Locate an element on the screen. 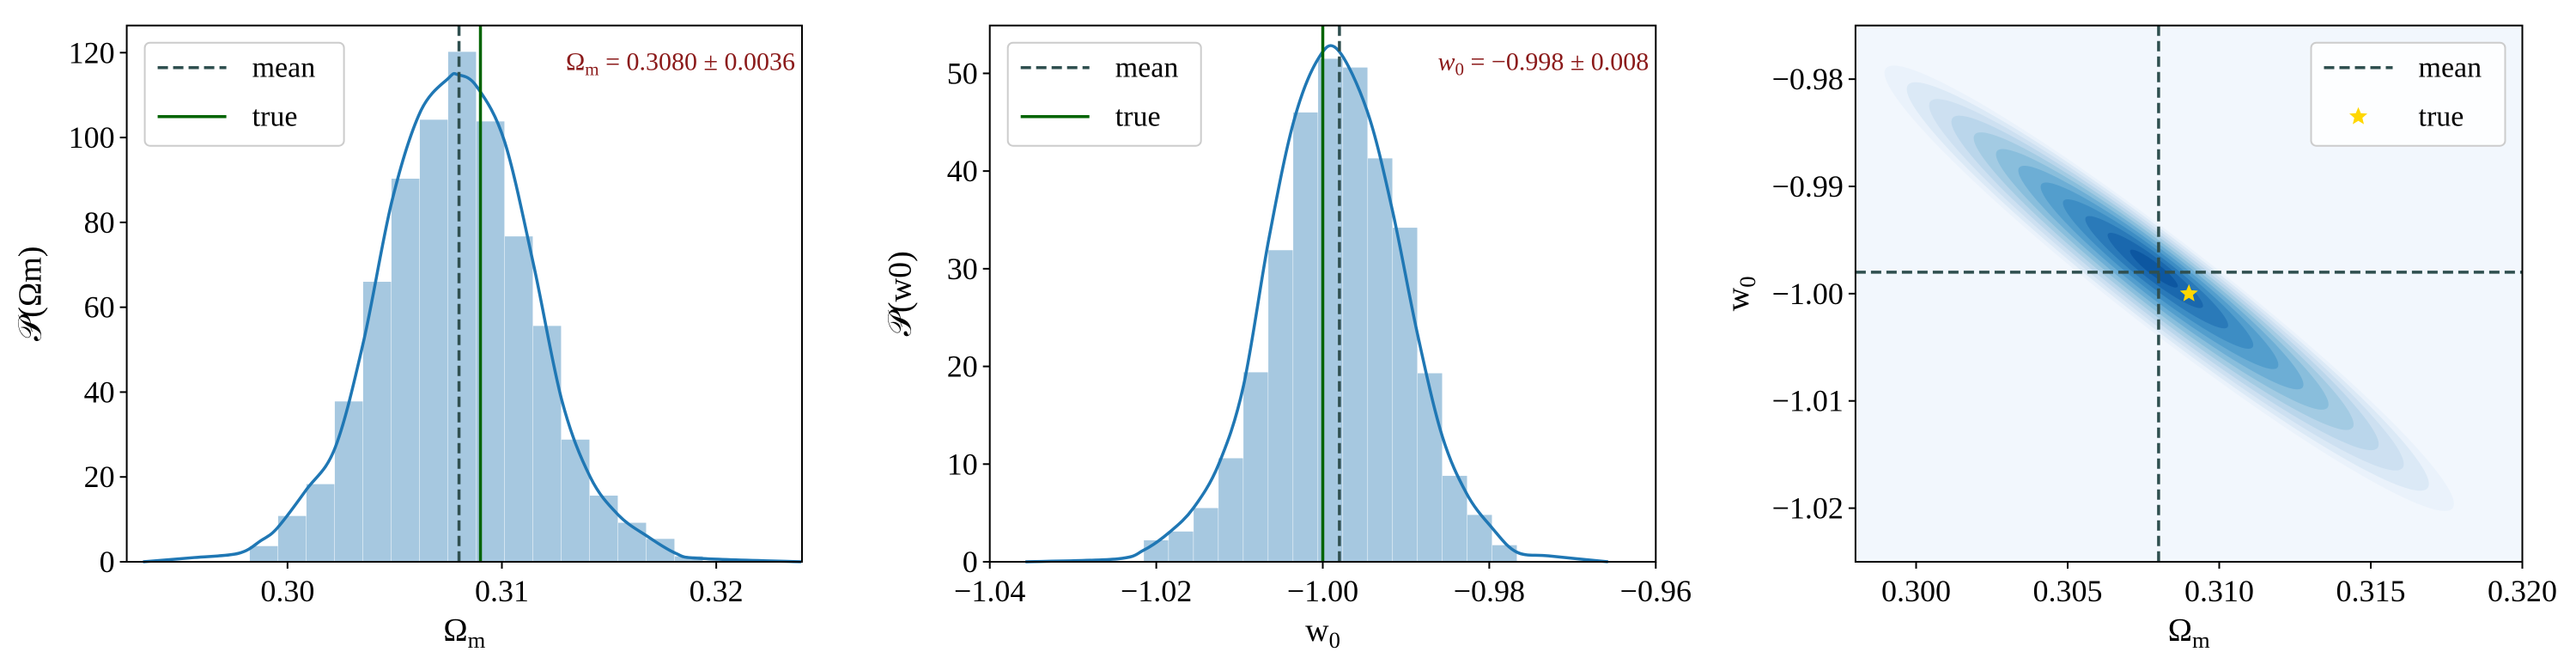 The width and height of the screenshot is (2576, 658). y-axis-label: 𝒫(w0) is located at coordinates (901, 293).